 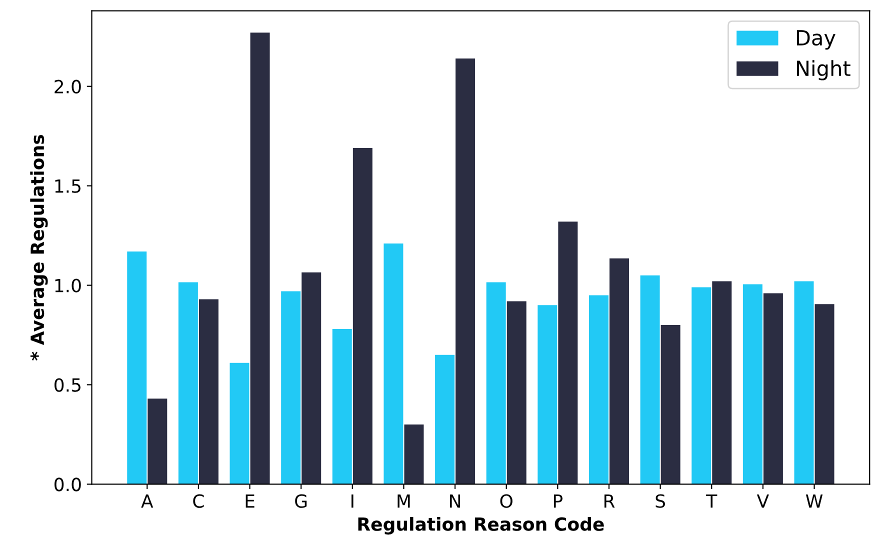 I want to click on x-tick-label: V, so click(x=762, y=501).